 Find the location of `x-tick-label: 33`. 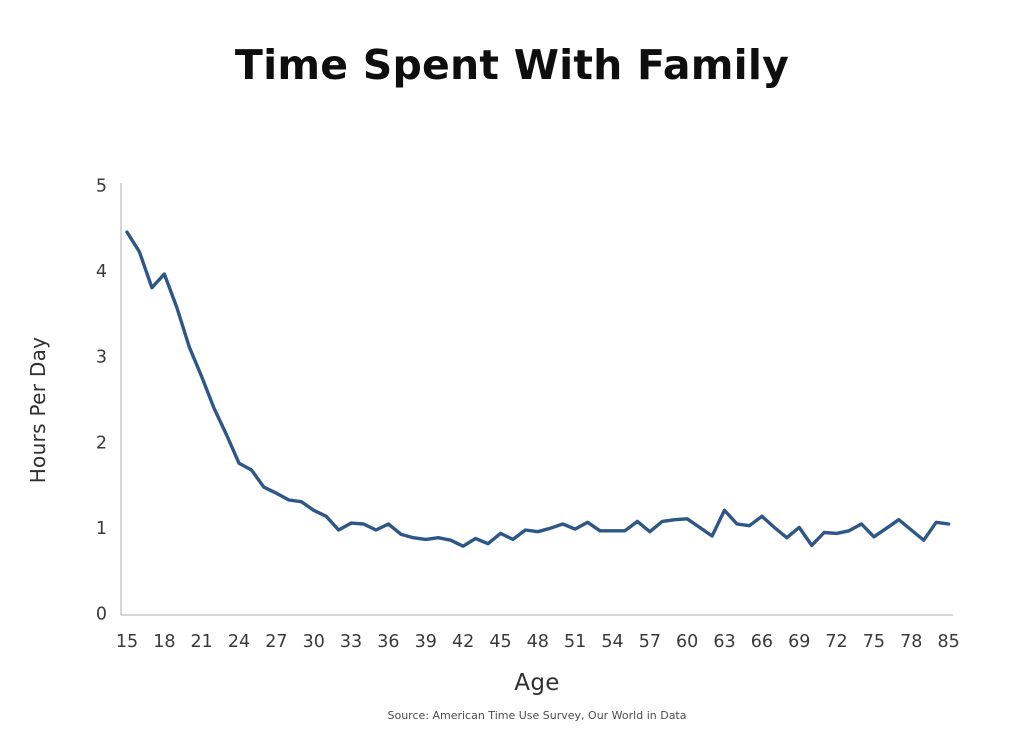

x-tick-label: 33 is located at coordinates (351, 642).